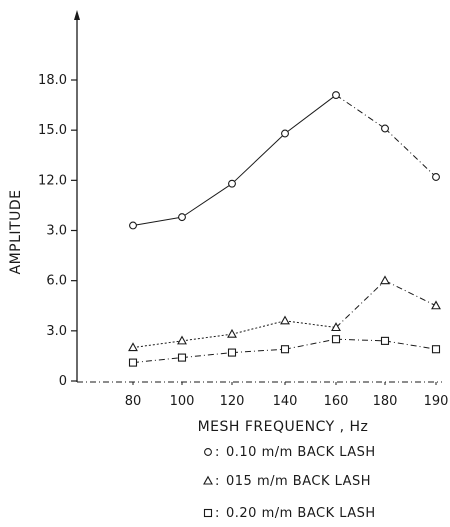  What do you see at coordinates (301, 452) in the screenshot?
I see `legend-label: 0.10 m/m BACK LASH` at bounding box center [301, 452].